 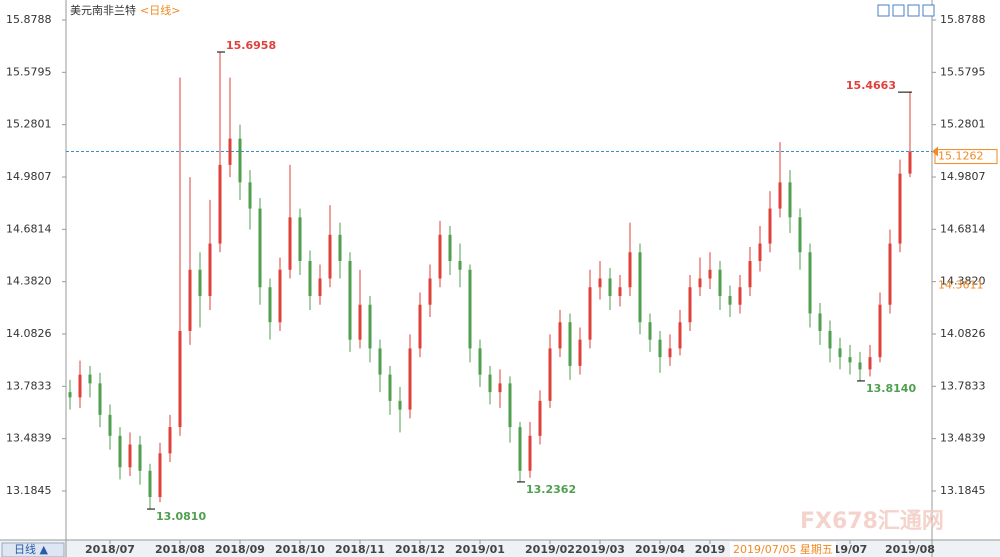 What do you see at coordinates (600, 549) in the screenshot?
I see `x-tick-label: 2019/03` at bounding box center [600, 549].